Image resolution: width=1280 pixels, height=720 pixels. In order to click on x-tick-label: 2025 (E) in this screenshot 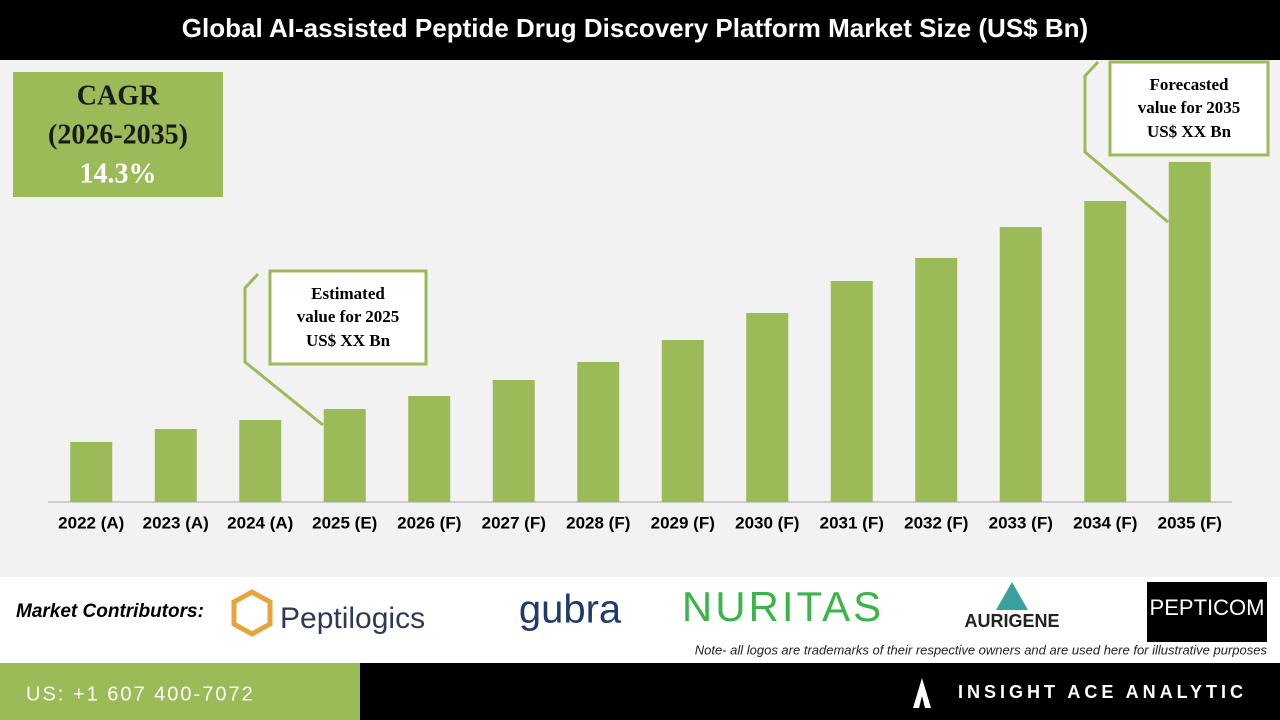, I will do `click(344, 522)`.